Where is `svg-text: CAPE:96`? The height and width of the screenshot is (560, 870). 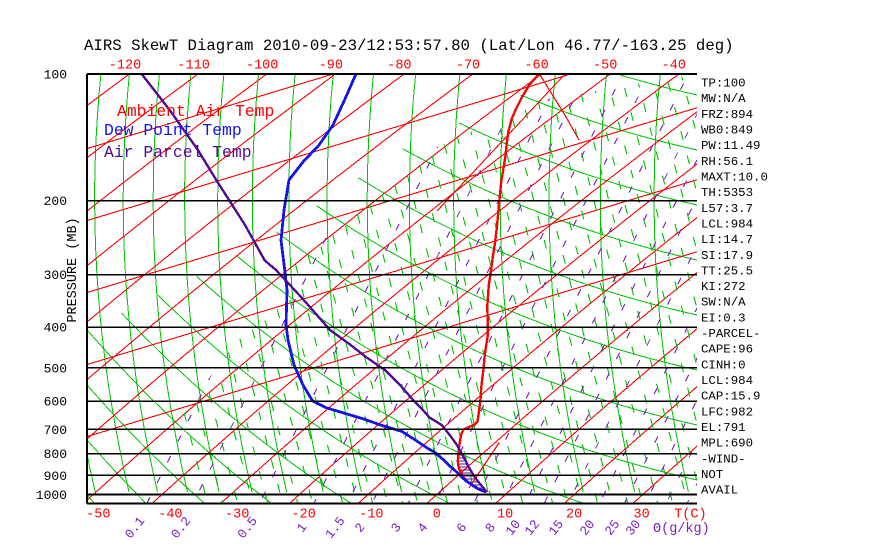 svg-text: CAPE:96 is located at coordinates (727, 350).